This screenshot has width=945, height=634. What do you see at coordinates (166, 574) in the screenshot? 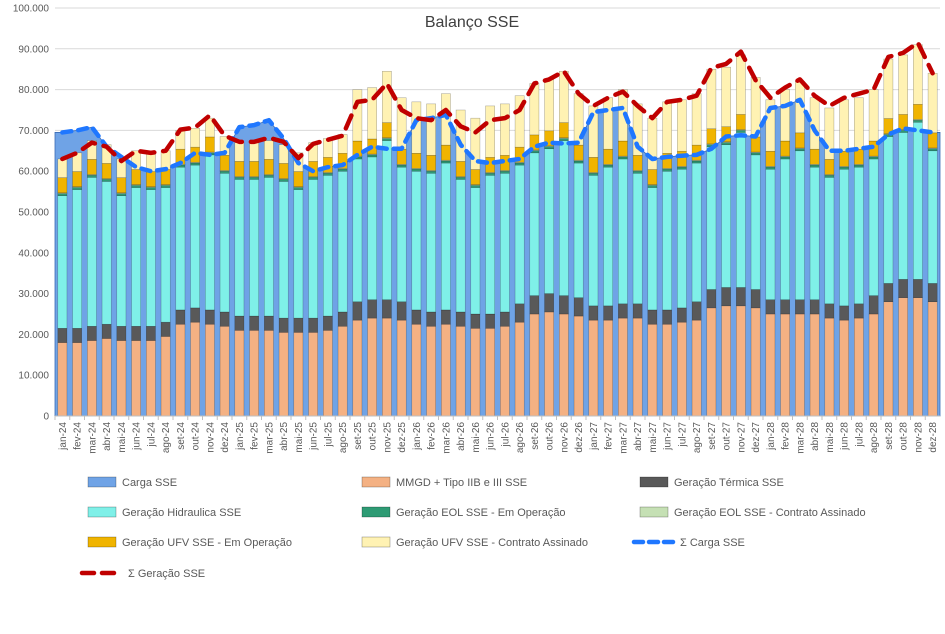
I see `legend-label: Σ Geração SSE` at bounding box center [166, 574].